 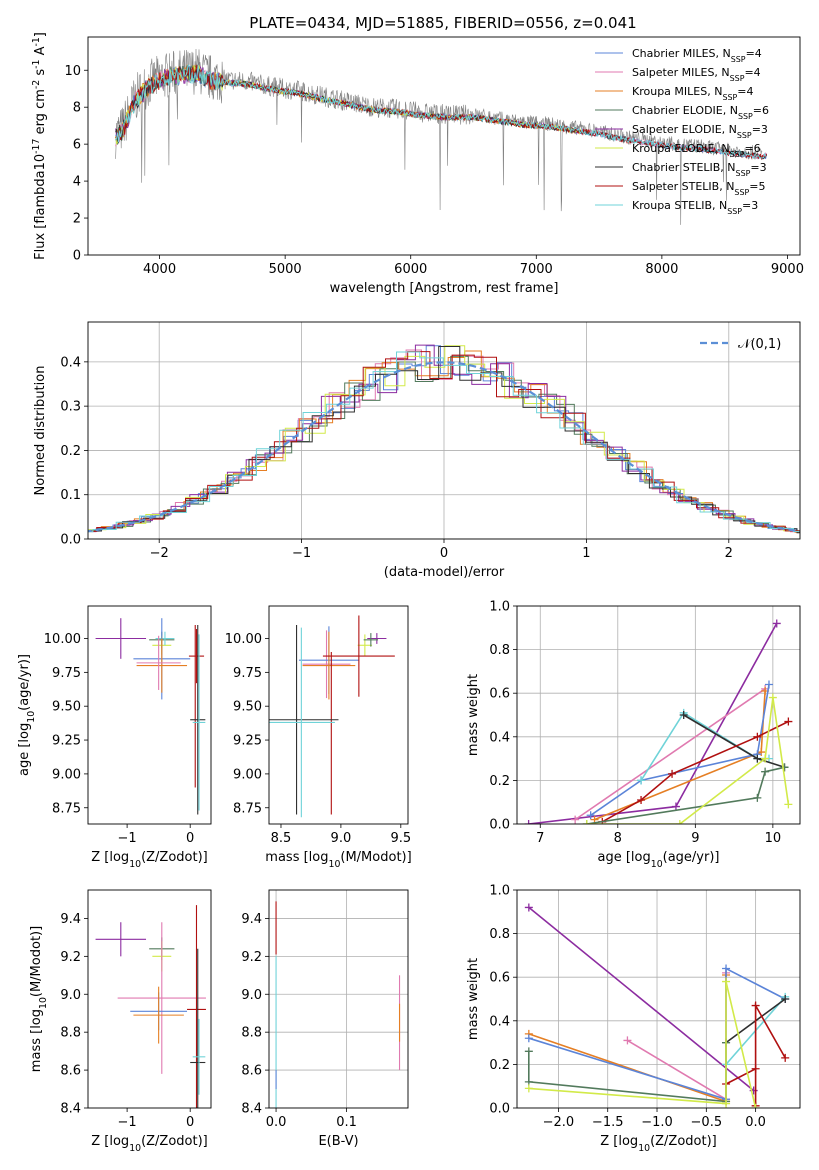 What do you see at coordinates (700, 112) in the screenshot?
I see `legend-entry: Chabrier ELODIE, NSSP=6` at bounding box center [700, 112].